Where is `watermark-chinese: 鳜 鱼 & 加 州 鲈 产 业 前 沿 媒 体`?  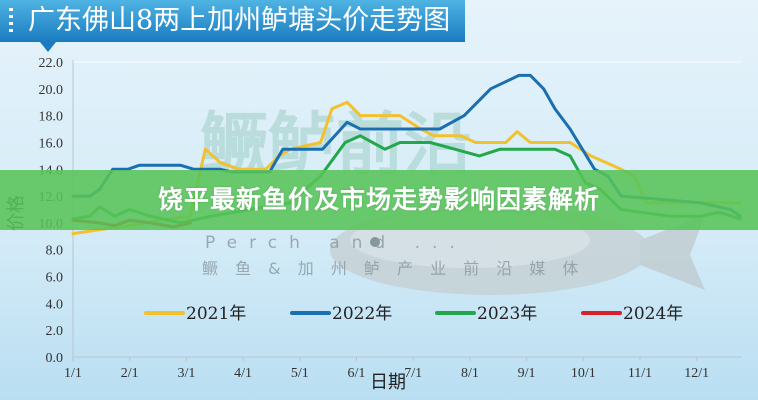 watermark-chinese: 鳜 鱼 & 加 州 鲈 产 业 前 沿 媒 体 is located at coordinates (393, 268).